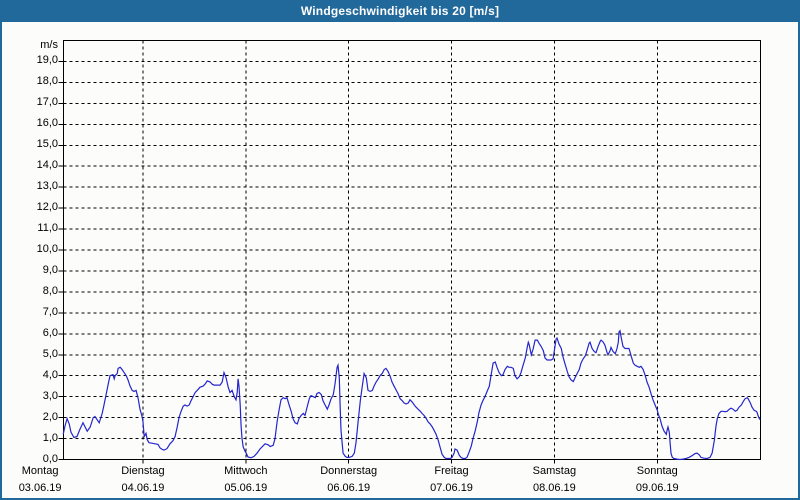  Describe the element at coordinates (47, 123) in the screenshot. I see `y-tick-label: 16,0` at that location.